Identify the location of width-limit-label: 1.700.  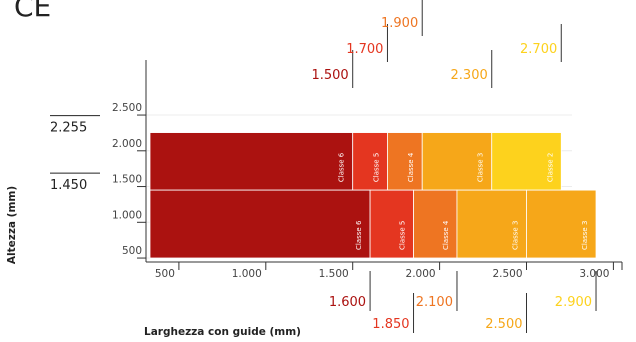
(364, 49).